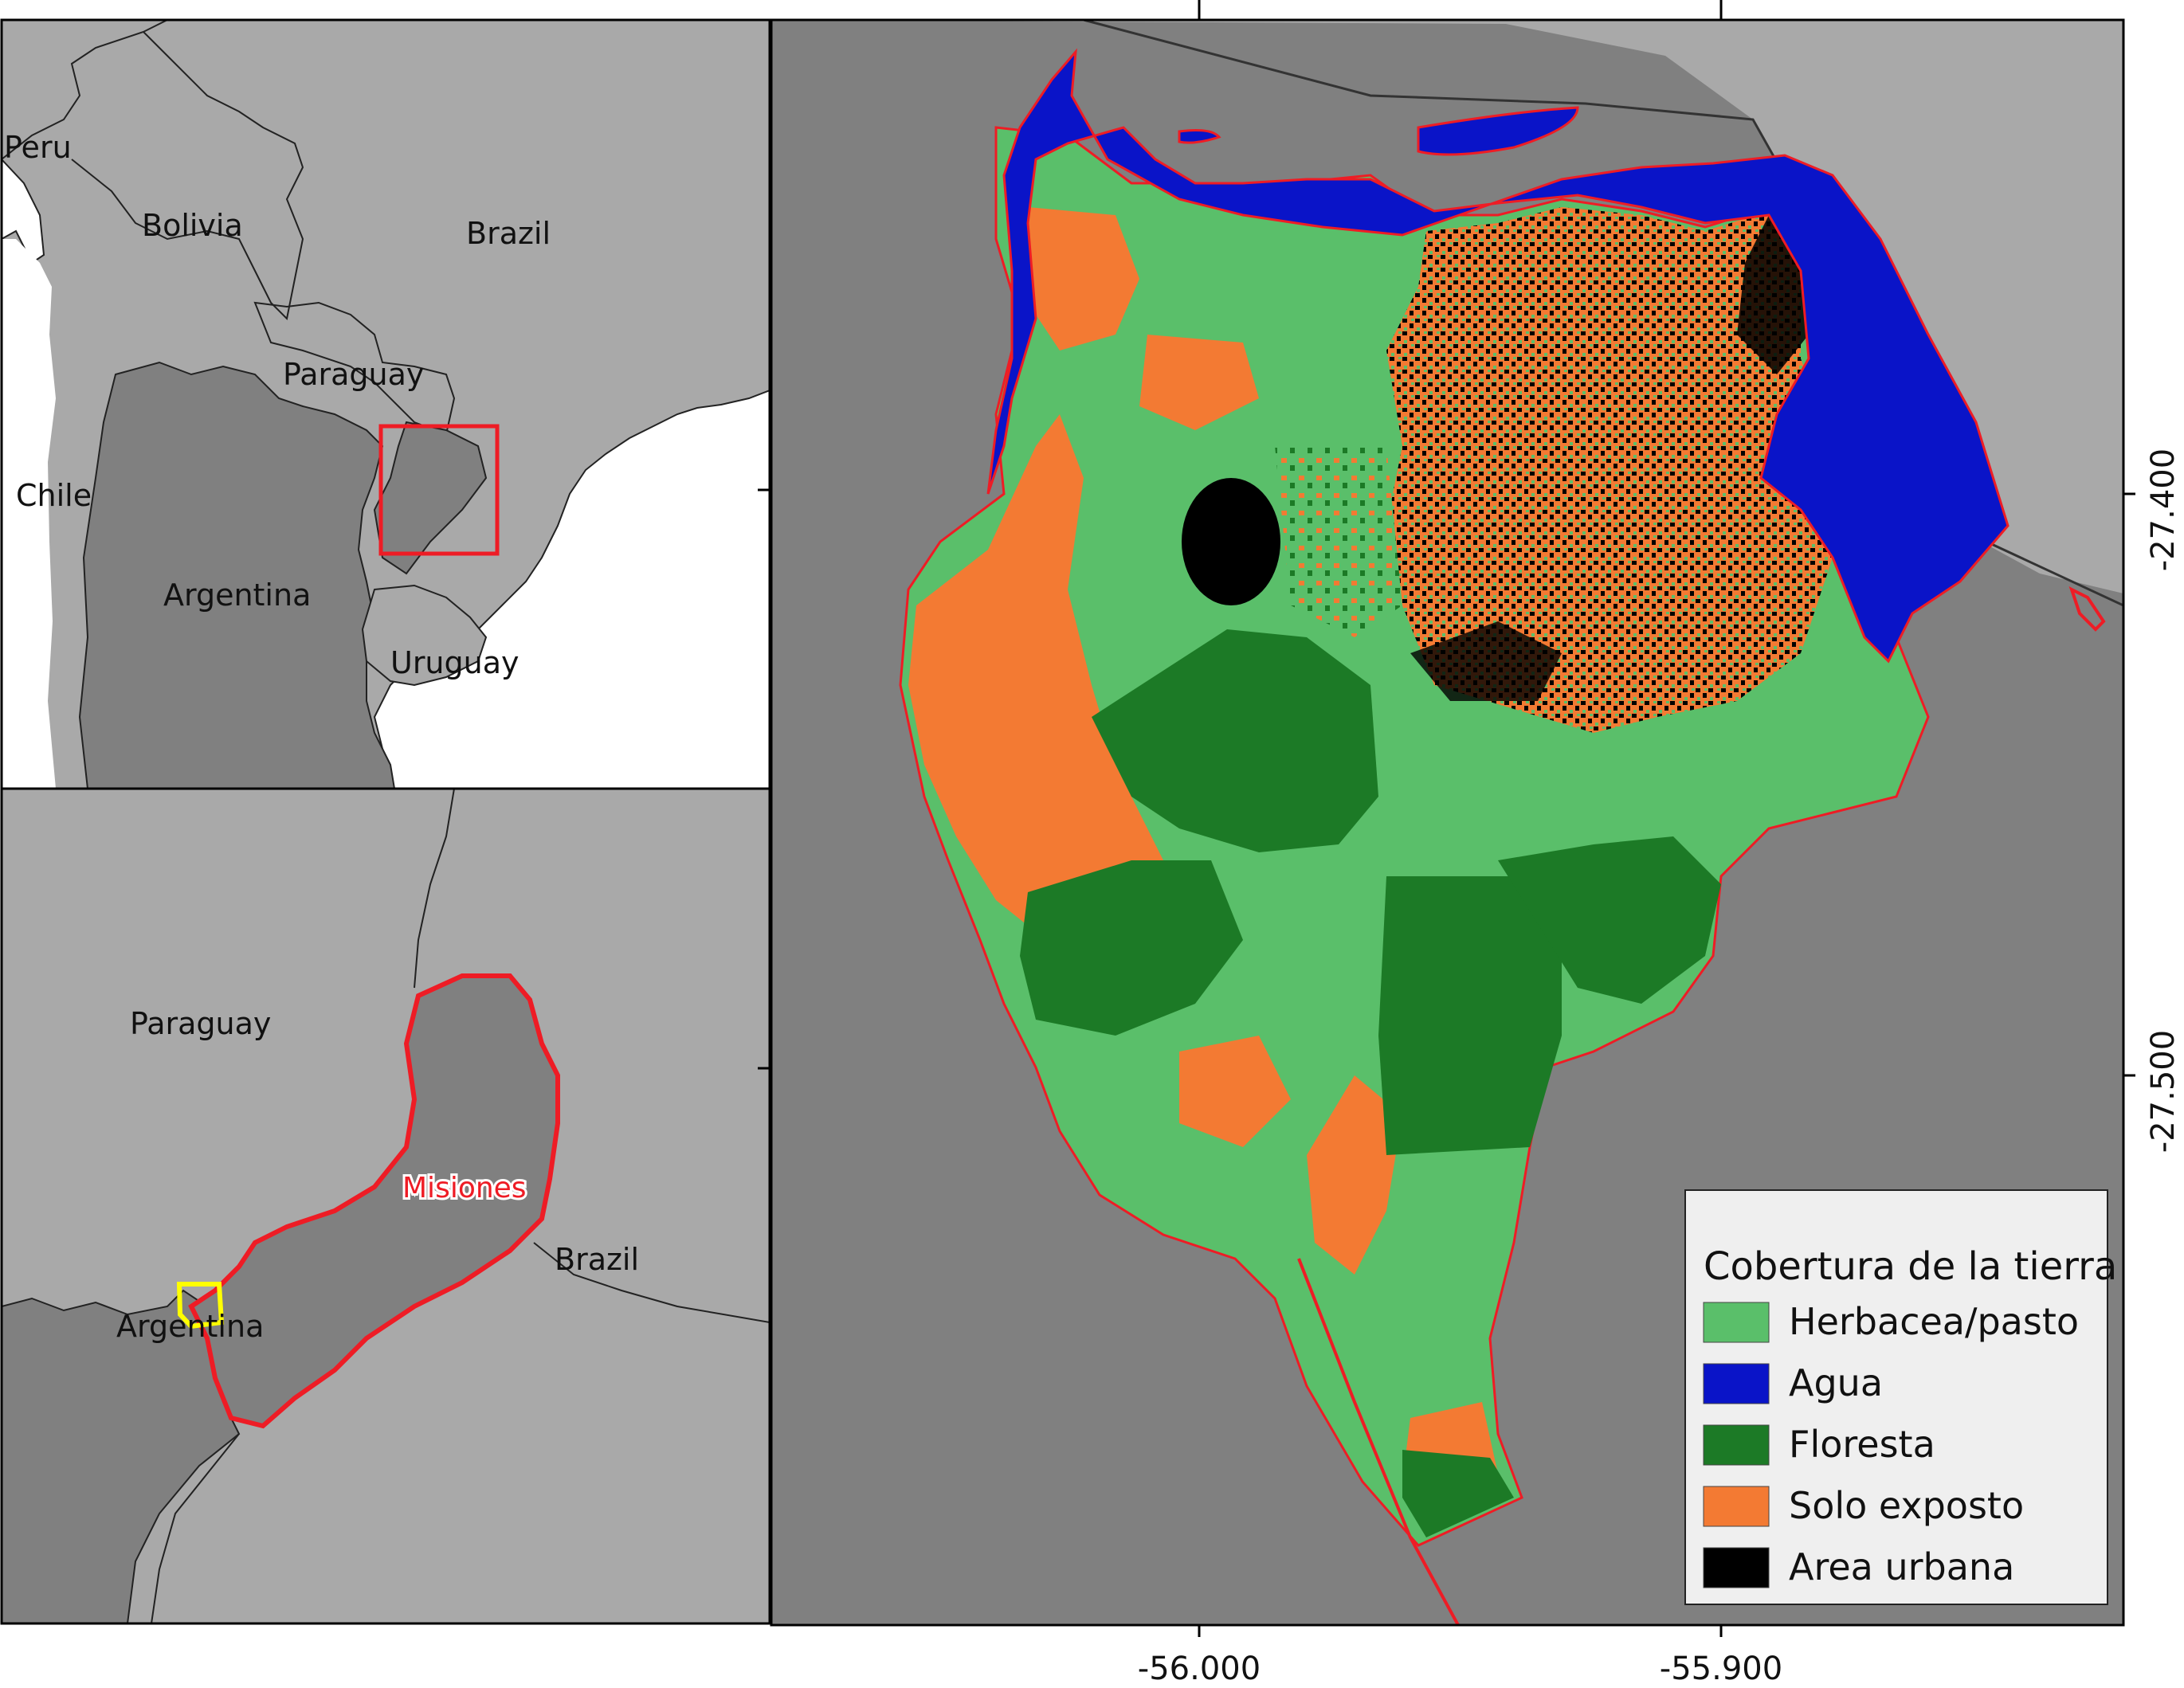  I want to click on border-paraguay, so click(354, 368).